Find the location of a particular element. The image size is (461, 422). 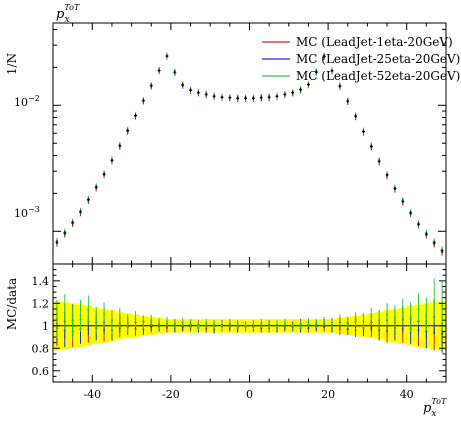

legend-label-red: MC (LeadJet-1eta-20GeV) is located at coordinates (374, 42).